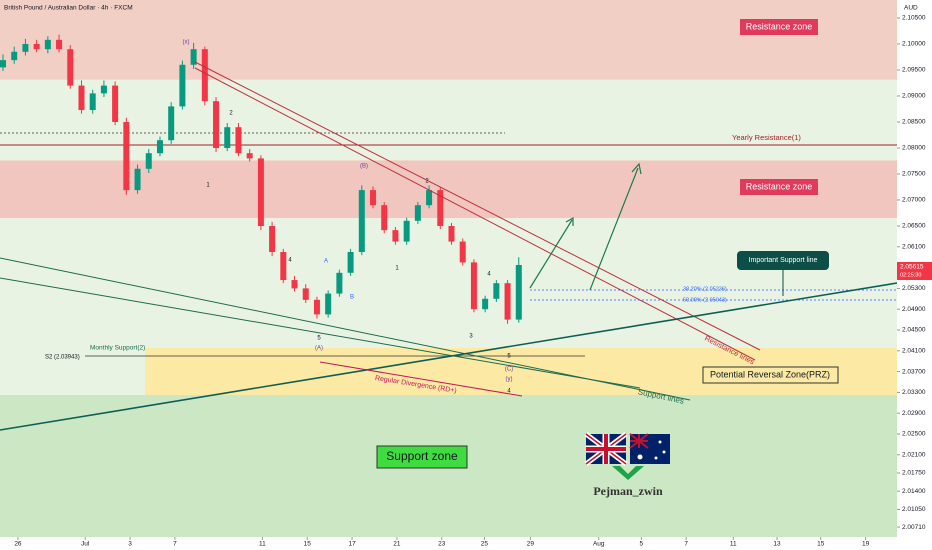 The height and width of the screenshot is (550, 932). What do you see at coordinates (914, 491) in the screenshot?
I see `y-tick-label: 2.01400` at bounding box center [914, 491].